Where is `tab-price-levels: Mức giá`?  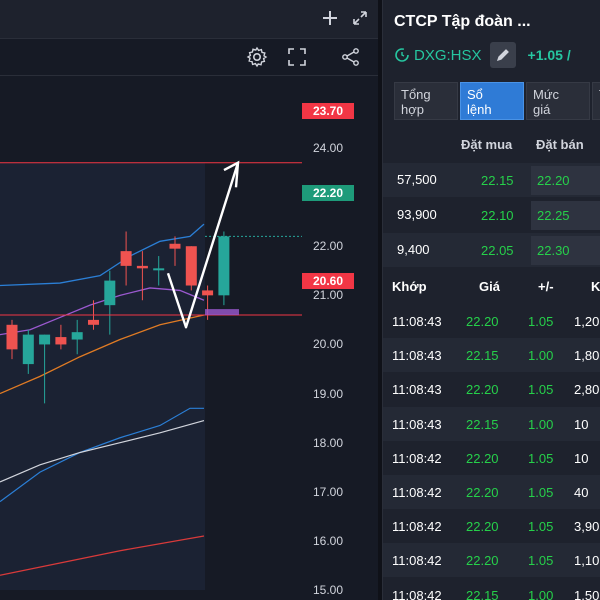
tab-price-levels: Mức giá is located at coordinates (558, 101).